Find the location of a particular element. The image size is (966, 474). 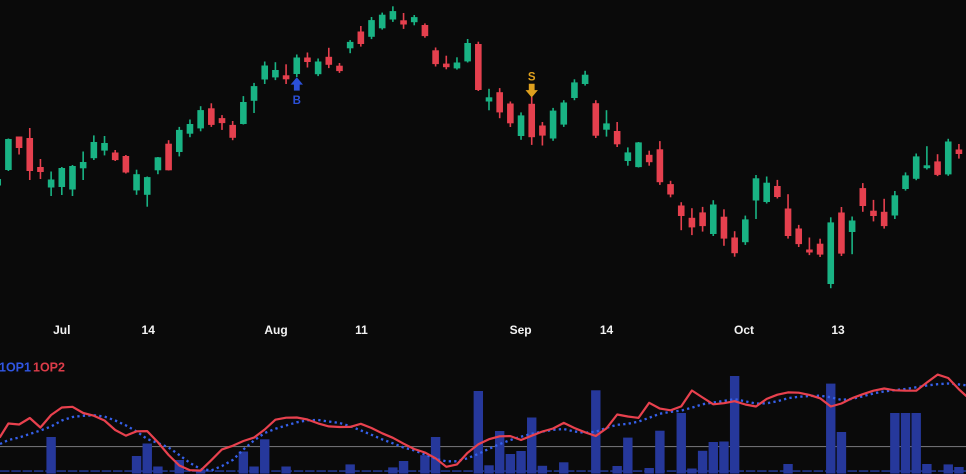

svg-text: Sep is located at coordinates (521, 330).